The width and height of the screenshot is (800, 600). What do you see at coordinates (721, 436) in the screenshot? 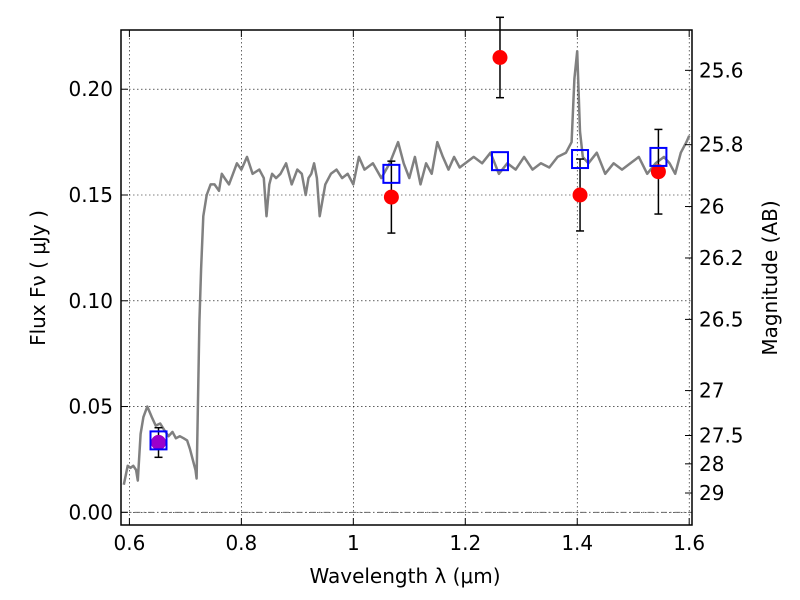
I see `y2-tick-label: 27.5` at bounding box center [721, 436].